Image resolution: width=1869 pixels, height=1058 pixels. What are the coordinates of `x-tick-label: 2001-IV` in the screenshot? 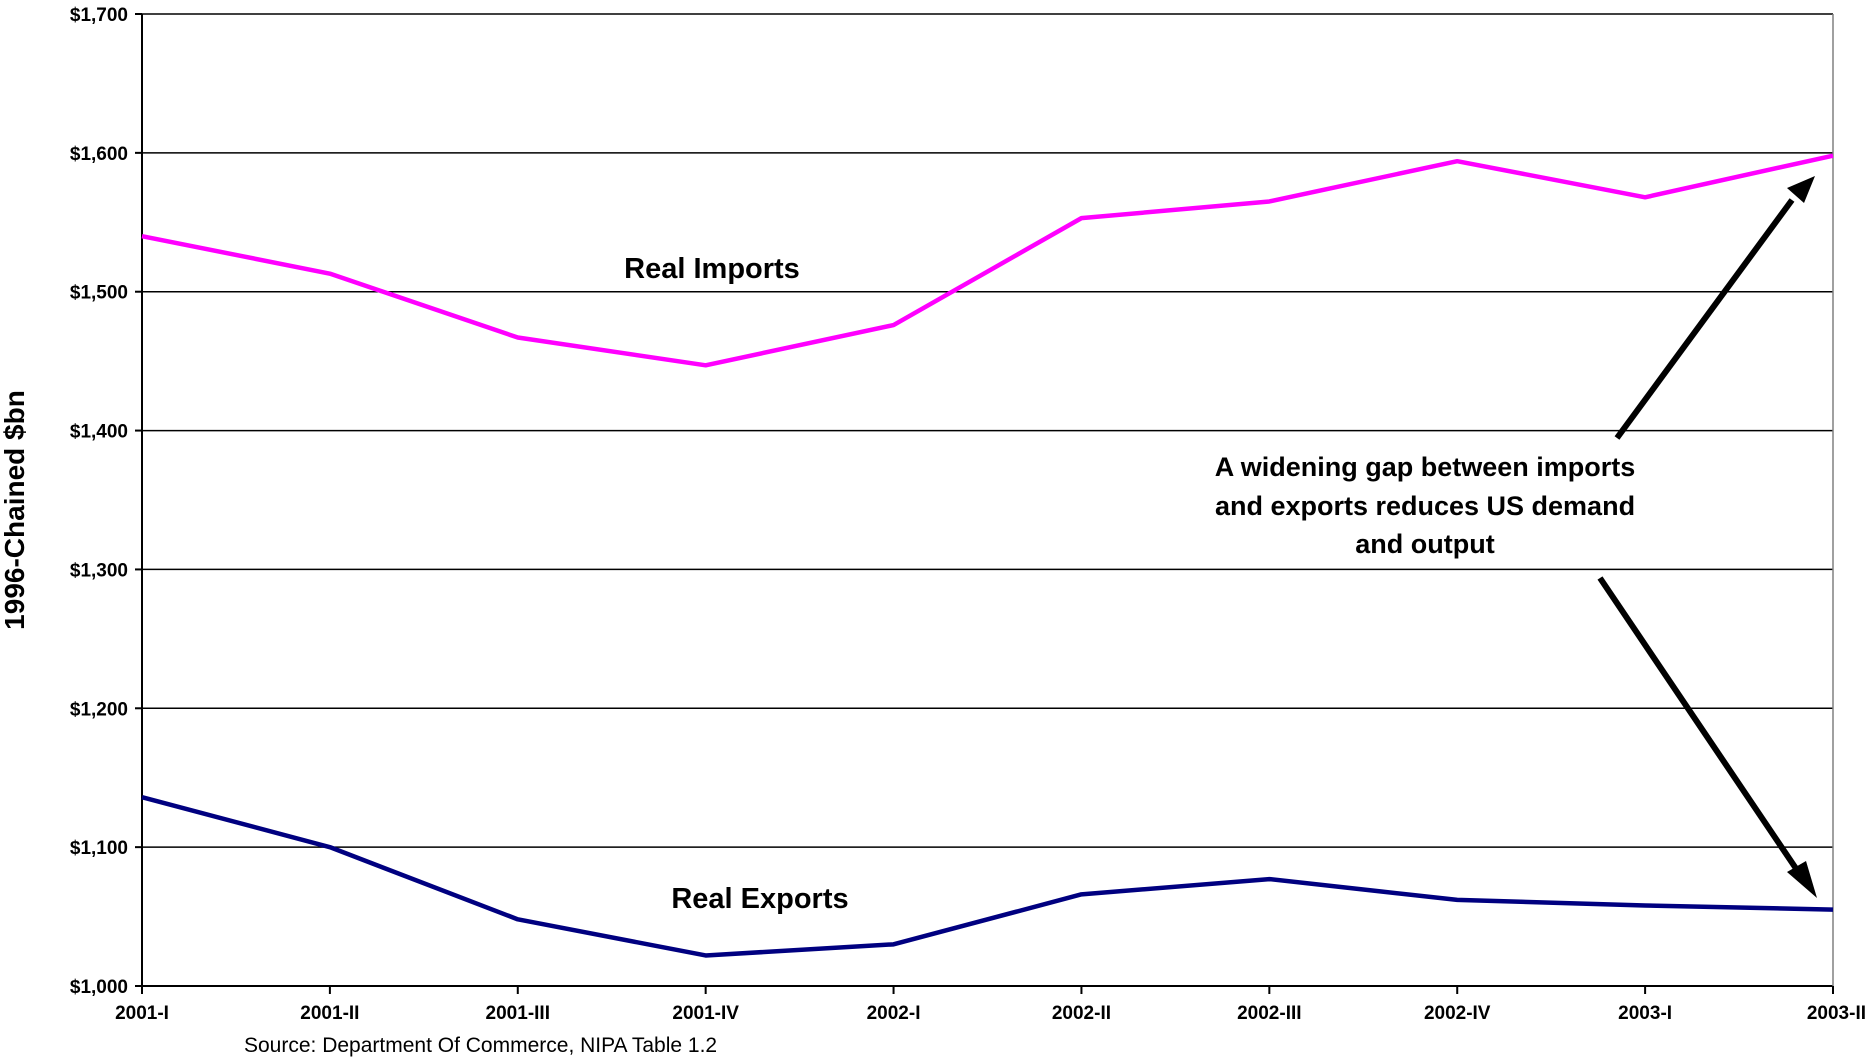 It's located at (705, 1013).